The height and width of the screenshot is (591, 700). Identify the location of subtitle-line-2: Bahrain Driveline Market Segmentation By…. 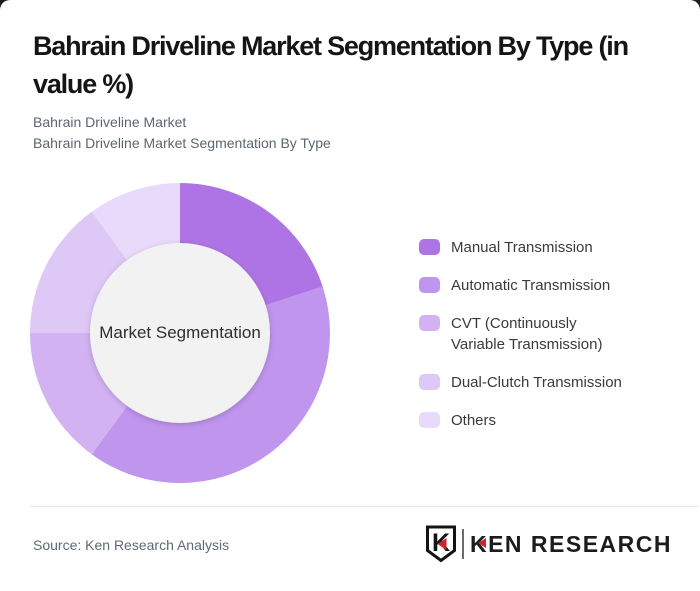
(182, 143).